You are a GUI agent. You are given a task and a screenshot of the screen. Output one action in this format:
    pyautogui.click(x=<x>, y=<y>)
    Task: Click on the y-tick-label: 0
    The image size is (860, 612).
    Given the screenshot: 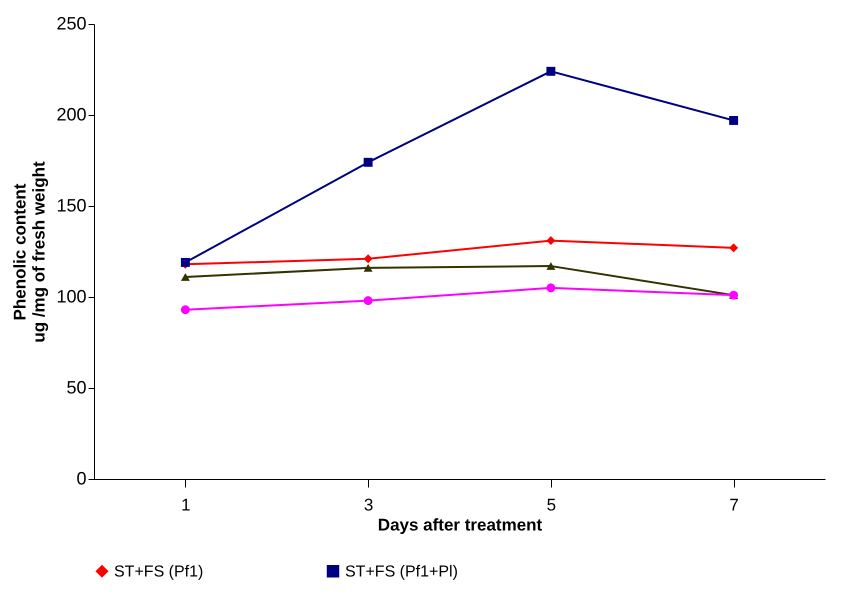 What is the action you would take?
    pyautogui.click(x=81, y=478)
    